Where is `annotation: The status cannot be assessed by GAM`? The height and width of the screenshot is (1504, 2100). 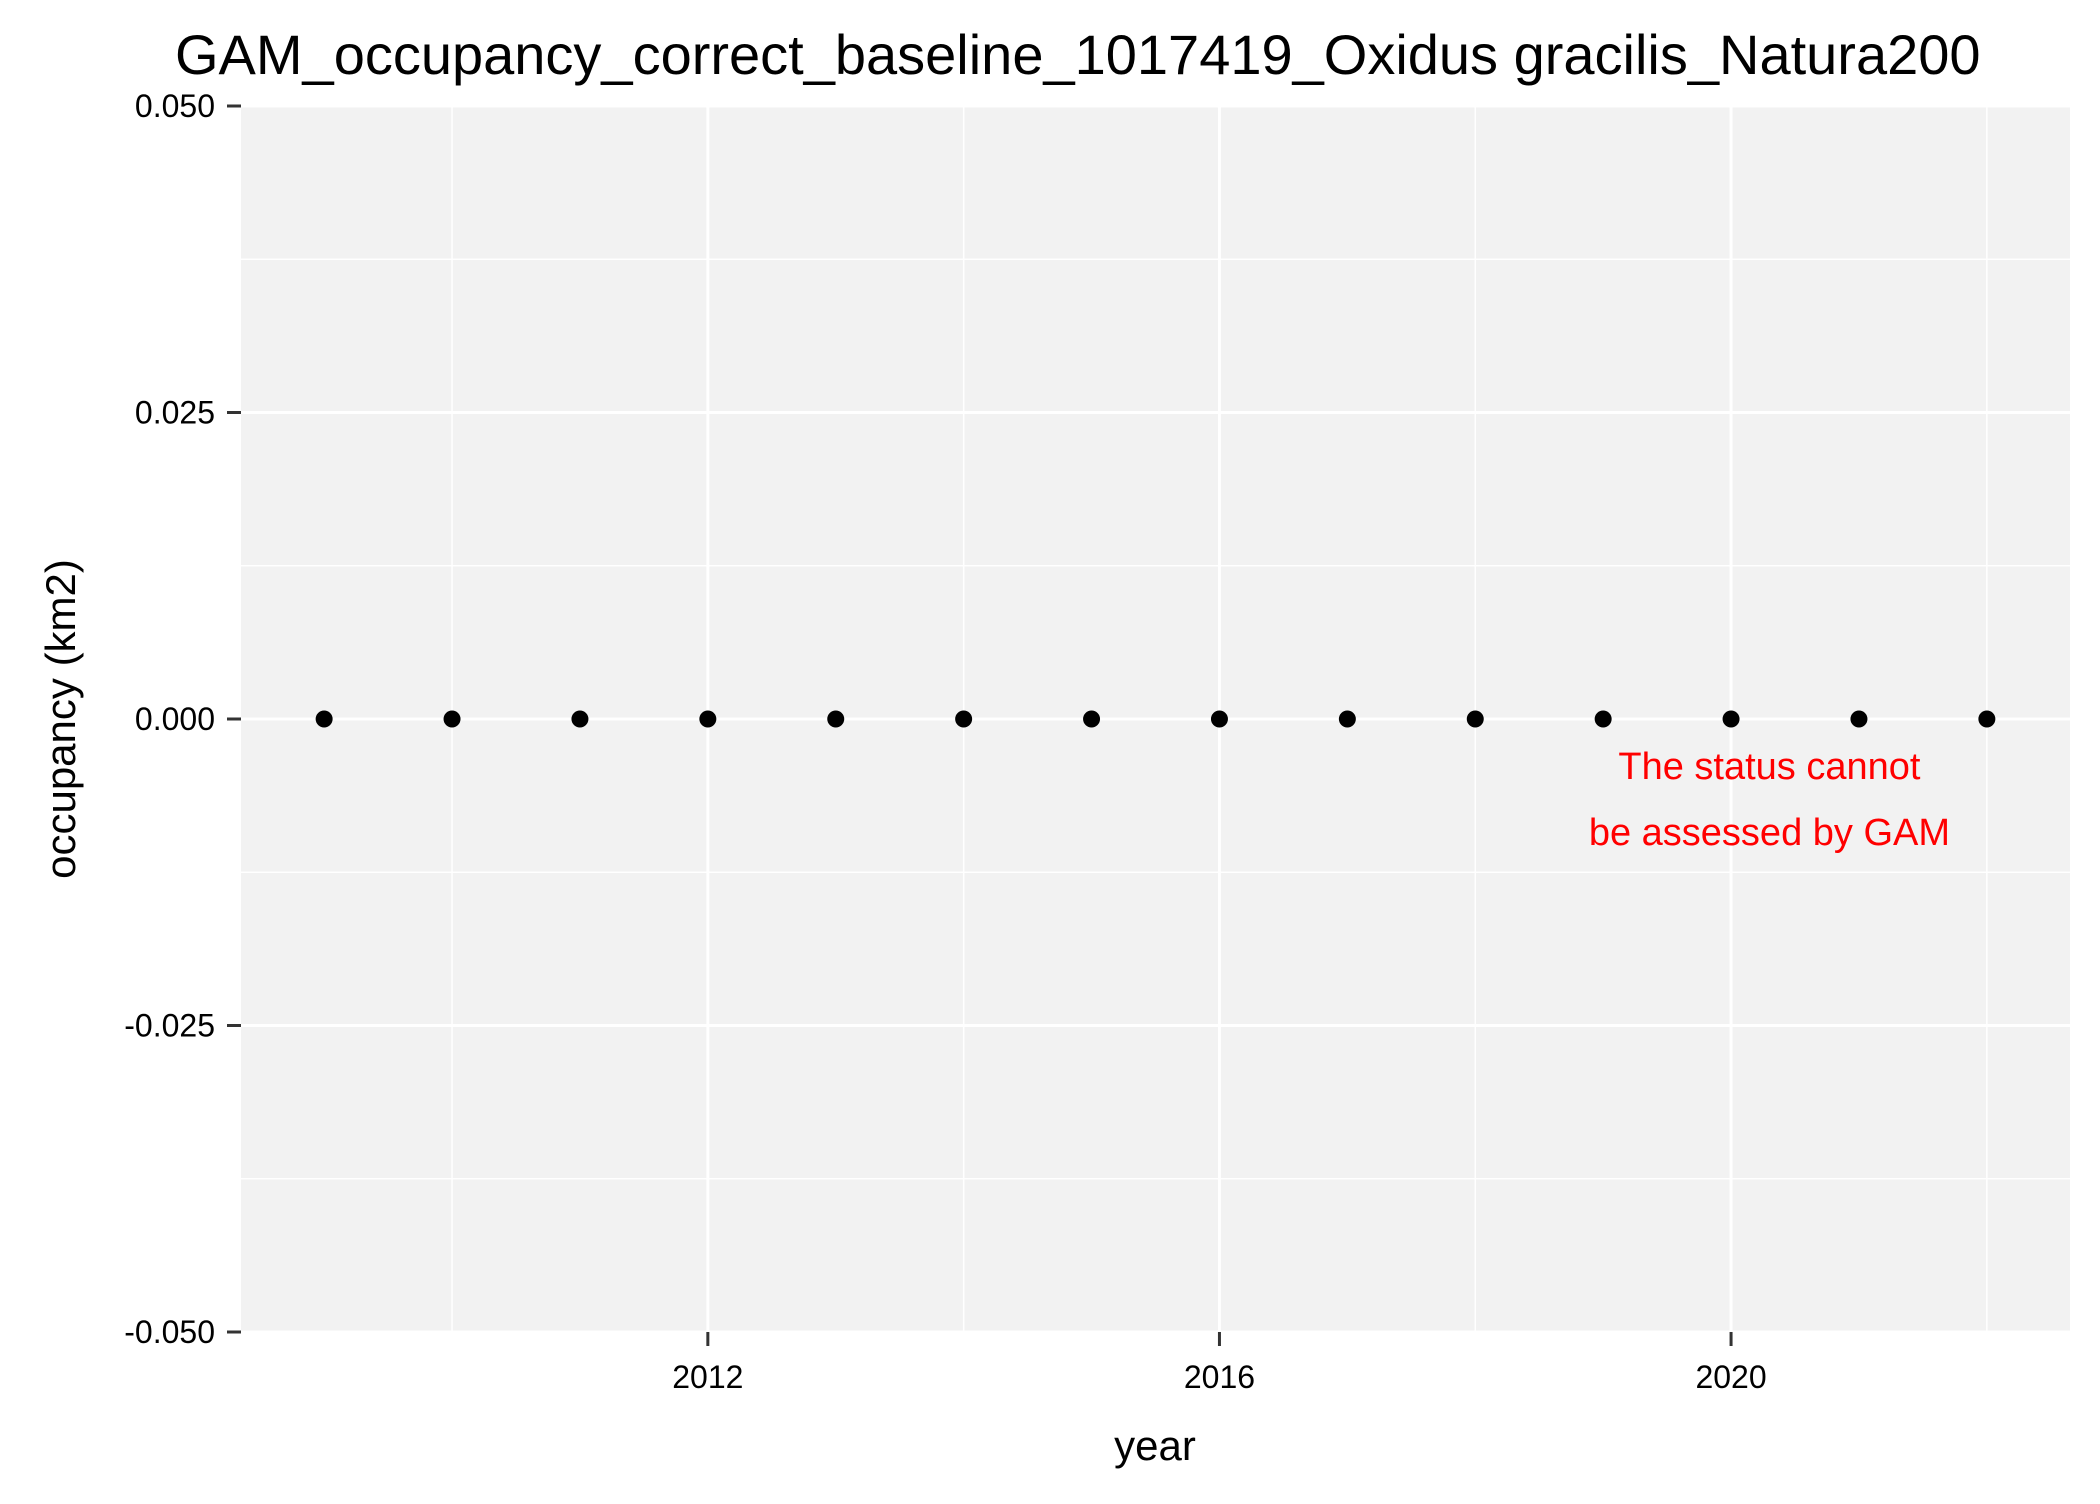
annotation: The status cannot be assessed by GAM is located at coordinates (1769, 800).